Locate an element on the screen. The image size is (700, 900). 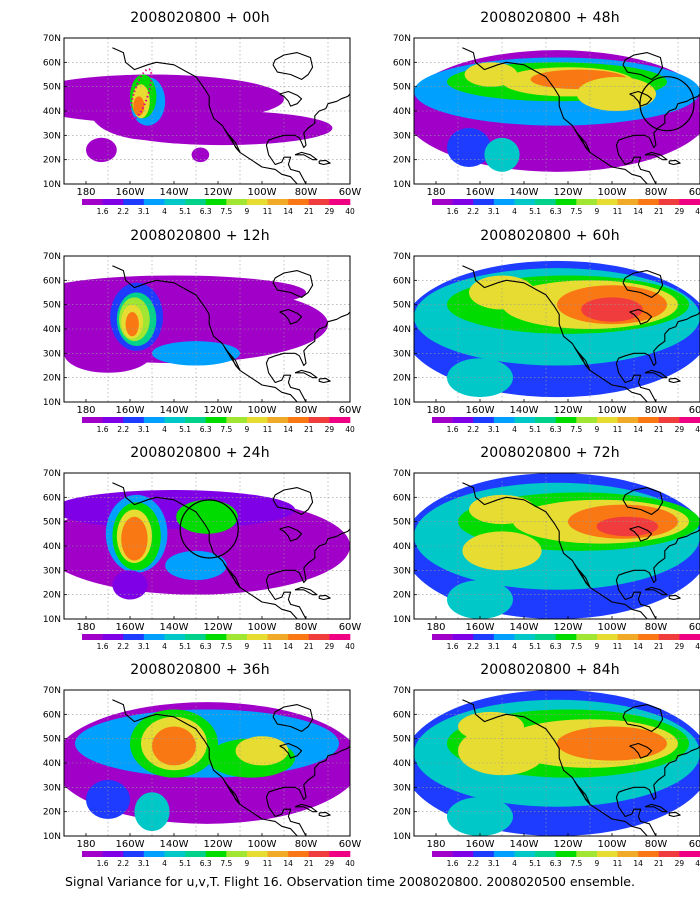
colorbar-label: 29 is located at coordinates (680, 211).